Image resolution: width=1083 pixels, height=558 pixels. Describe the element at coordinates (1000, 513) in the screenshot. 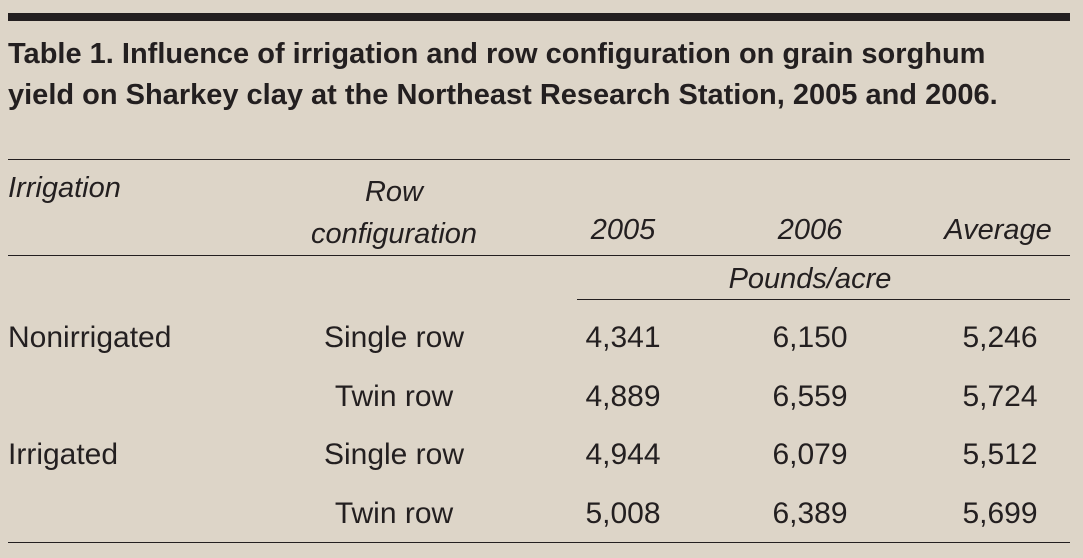

I see `yield-cell: 5,699` at that location.